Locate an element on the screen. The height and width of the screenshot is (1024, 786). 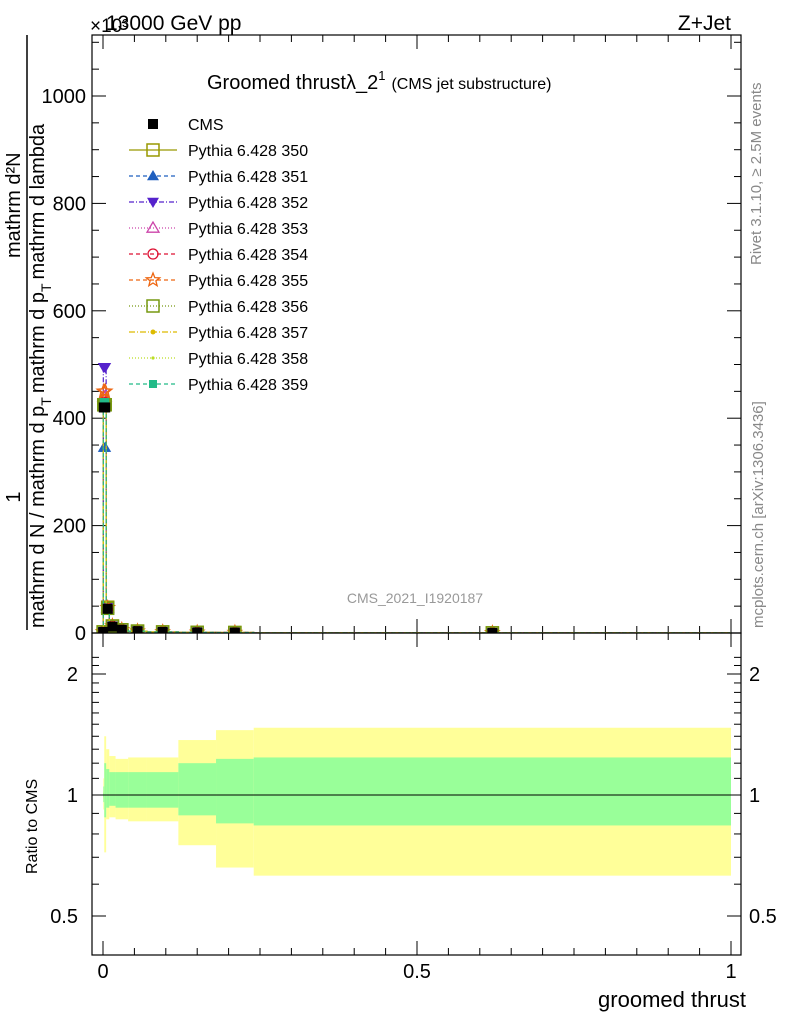
y-title-denom-b: mathrm d p is located at coordinates (38, 342).